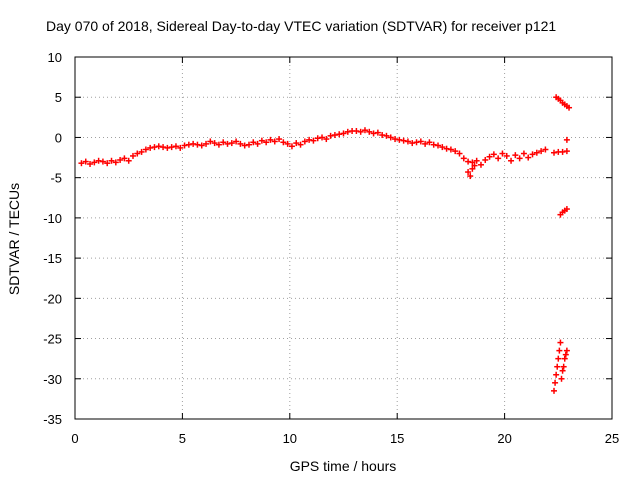 This screenshot has width=640, height=480. What do you see at coordinates (345, 438) in the screenshot?
I see `x-tick-labels: 0 5 10 15 20 25` at bounding box center [345, 438].